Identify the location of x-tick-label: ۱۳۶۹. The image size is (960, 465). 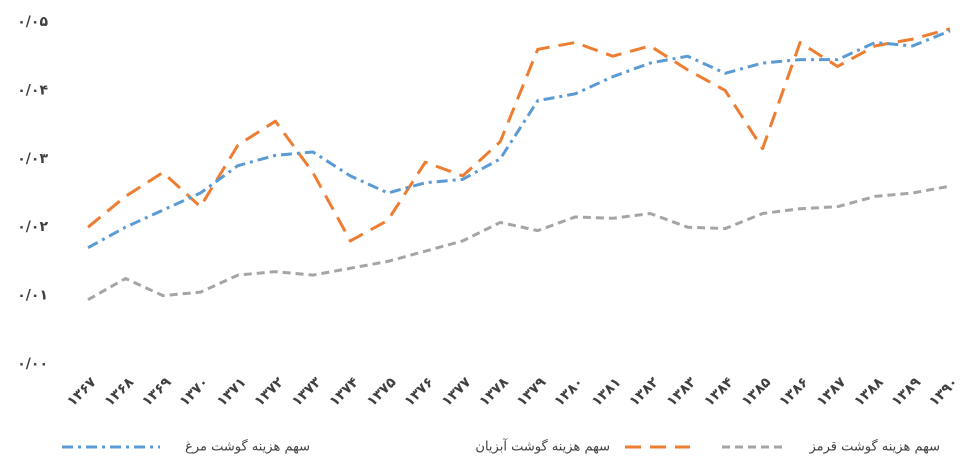
(157, 392).